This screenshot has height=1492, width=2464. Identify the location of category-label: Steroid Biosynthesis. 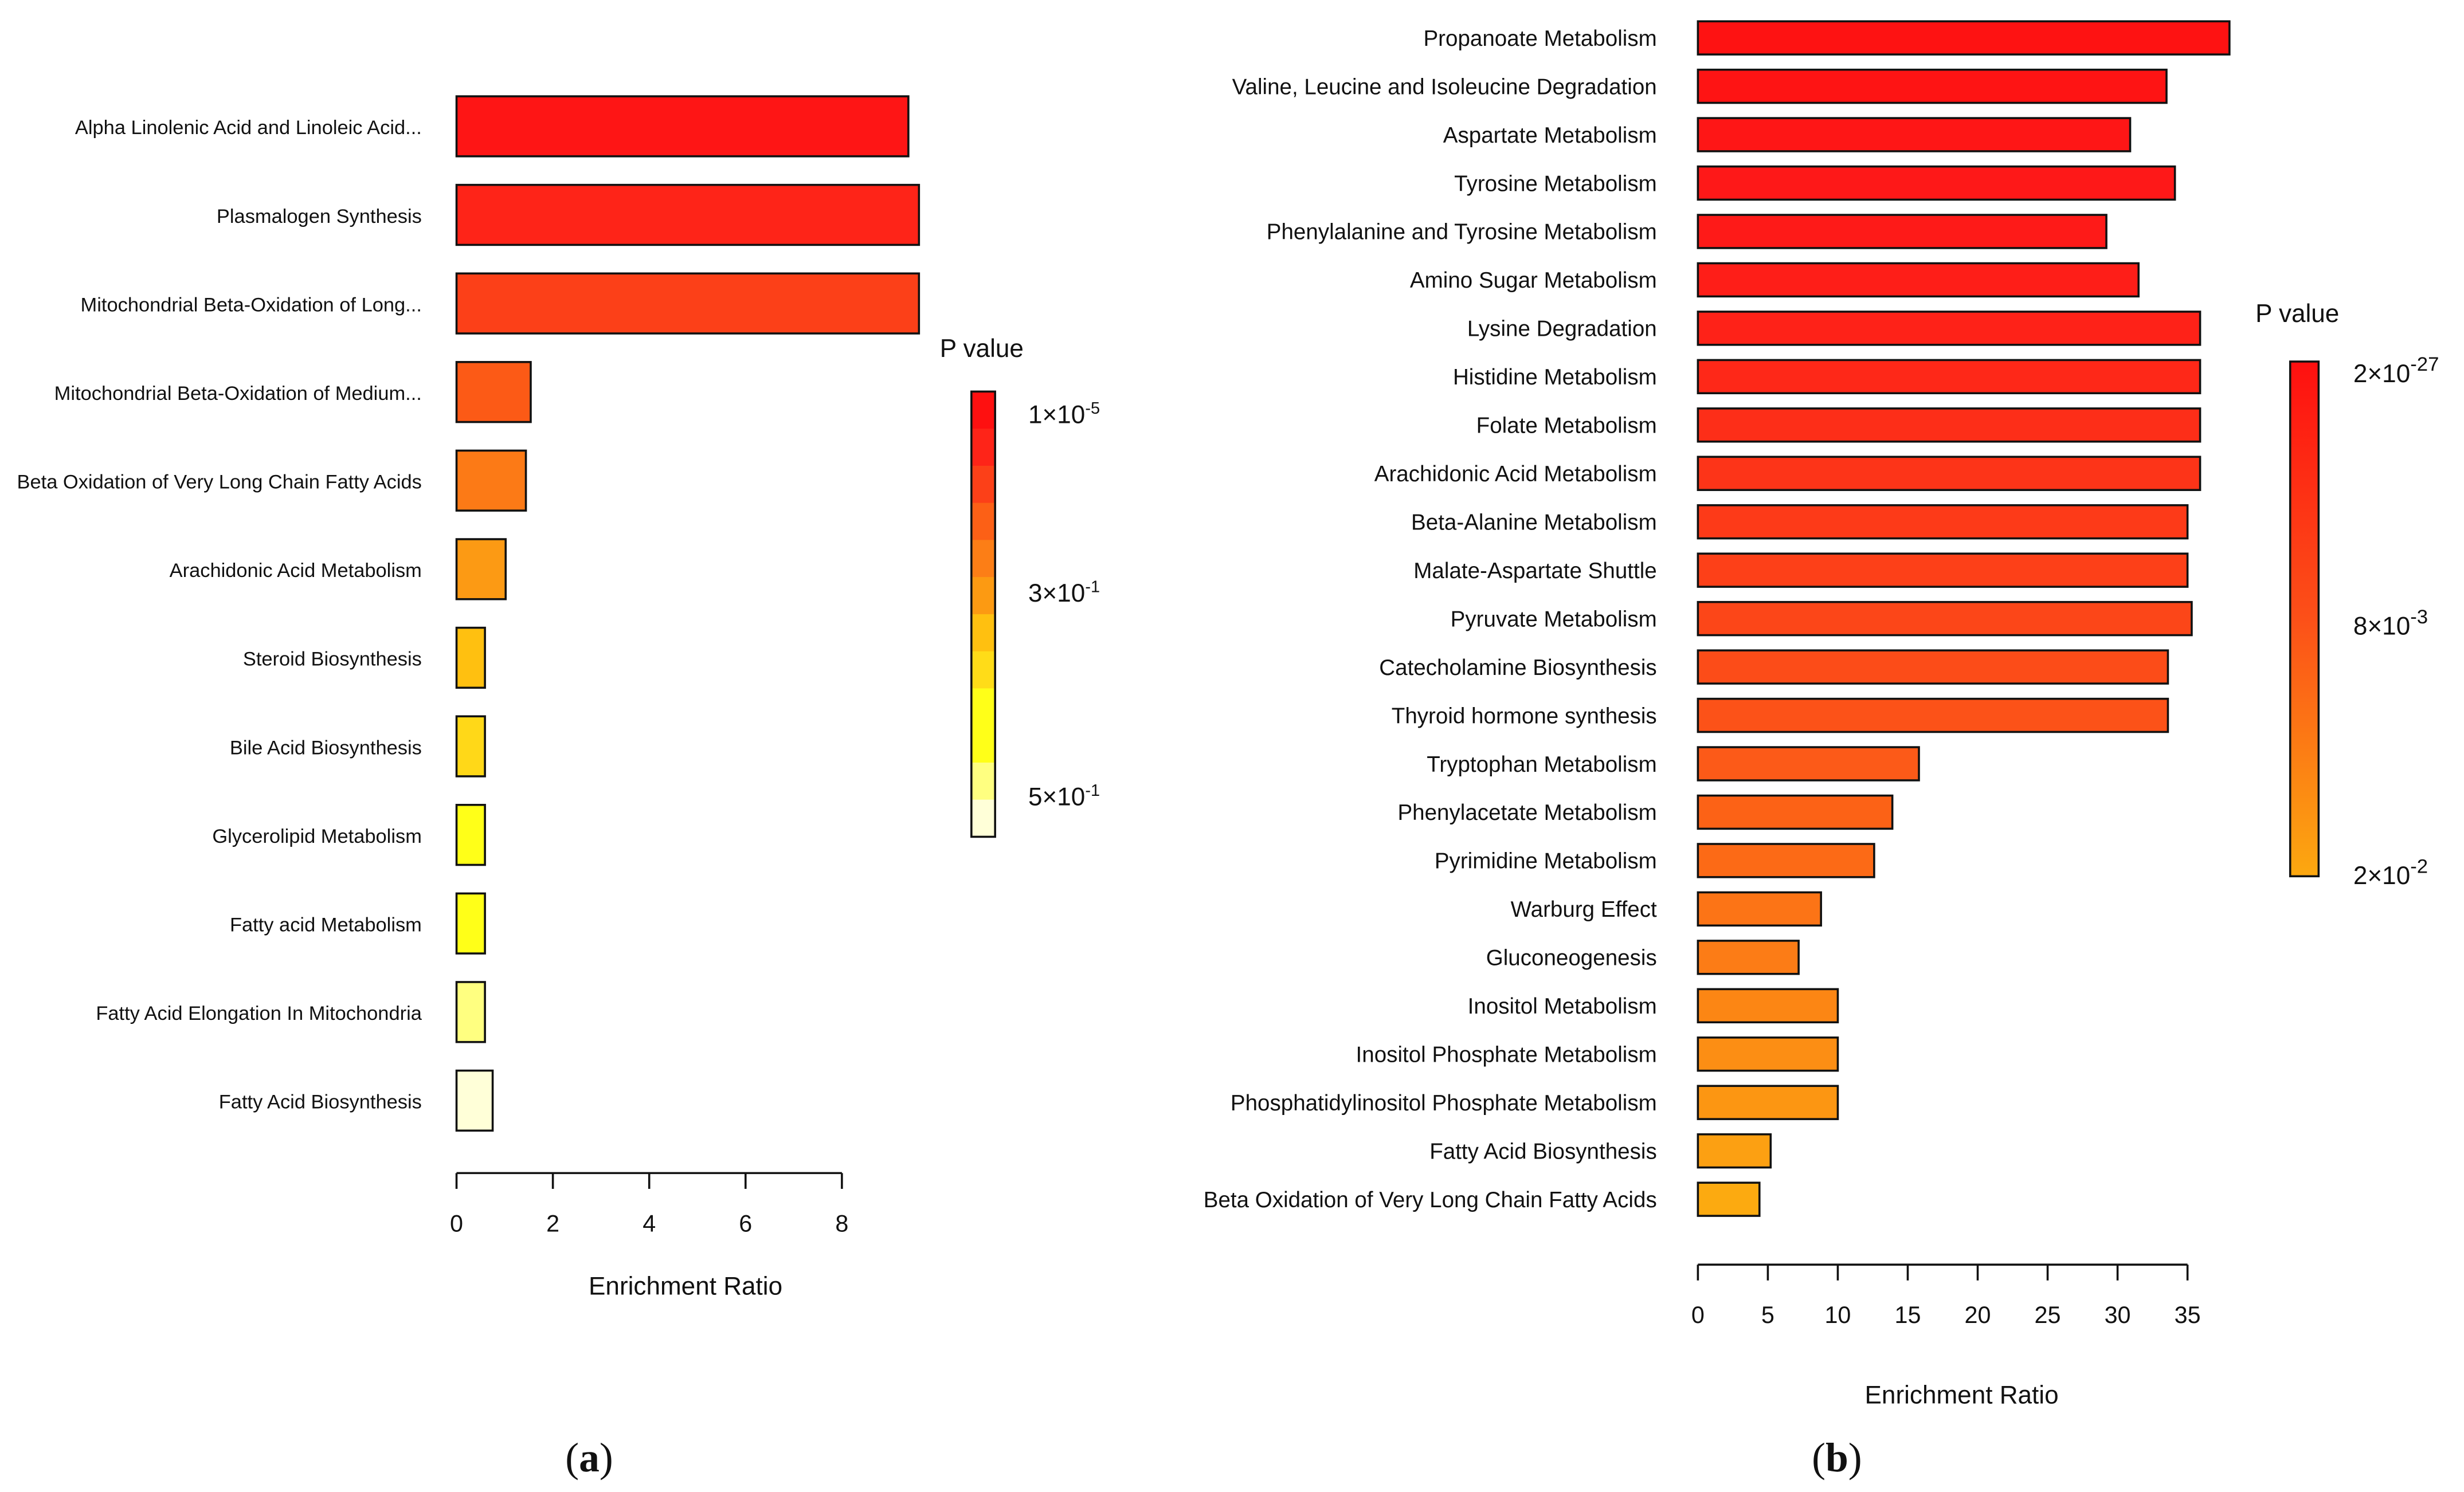
(332, 659).